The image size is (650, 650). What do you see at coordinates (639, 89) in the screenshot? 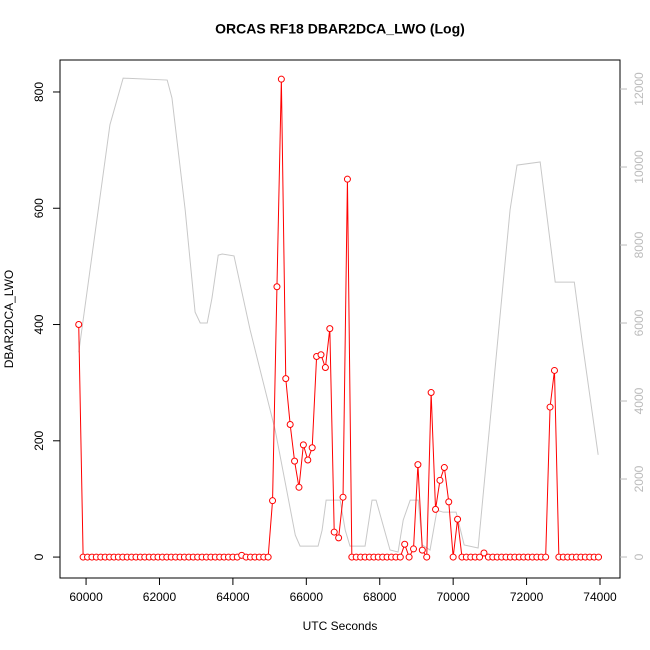
I see `y2-tick-label: 12000` at bounding box center [639, 89].